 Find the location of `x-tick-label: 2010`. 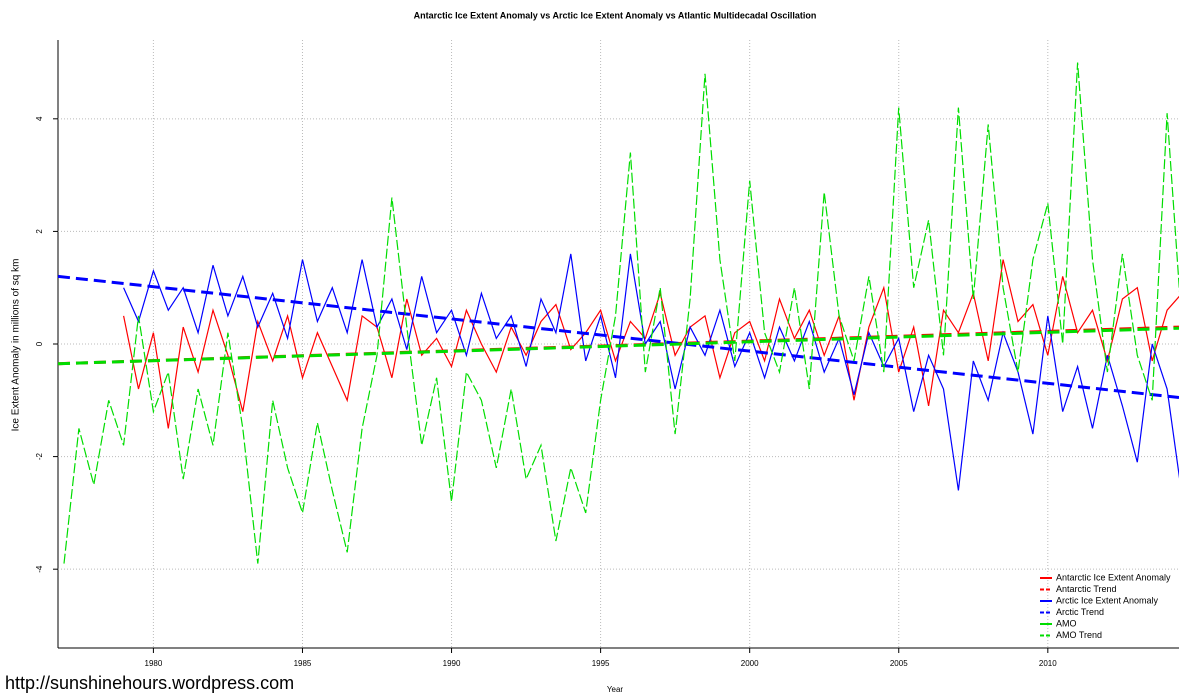

x-tick-label: 2010 is located at coordinates (1048, 663).